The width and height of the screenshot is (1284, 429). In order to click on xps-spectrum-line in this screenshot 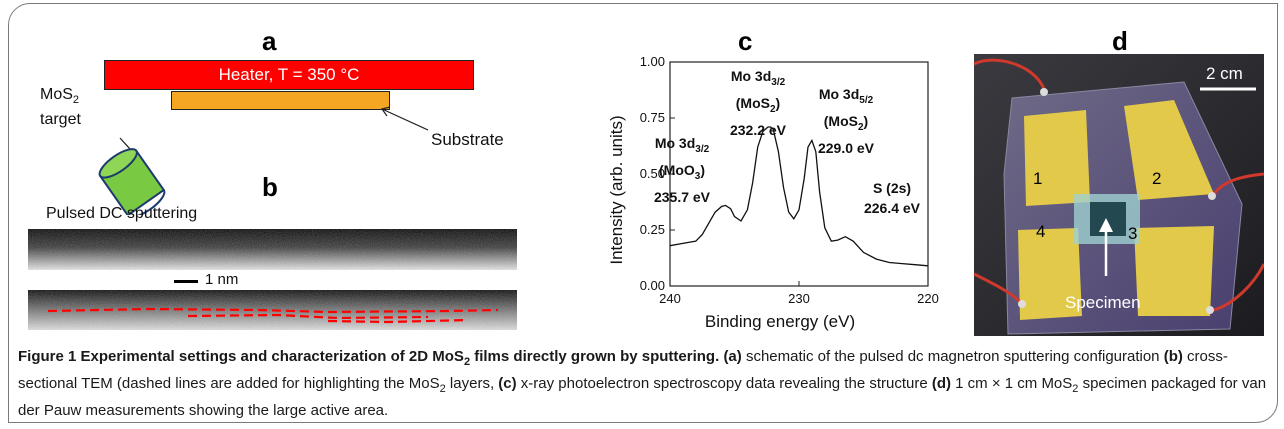, I will do `click(799, 196)`.